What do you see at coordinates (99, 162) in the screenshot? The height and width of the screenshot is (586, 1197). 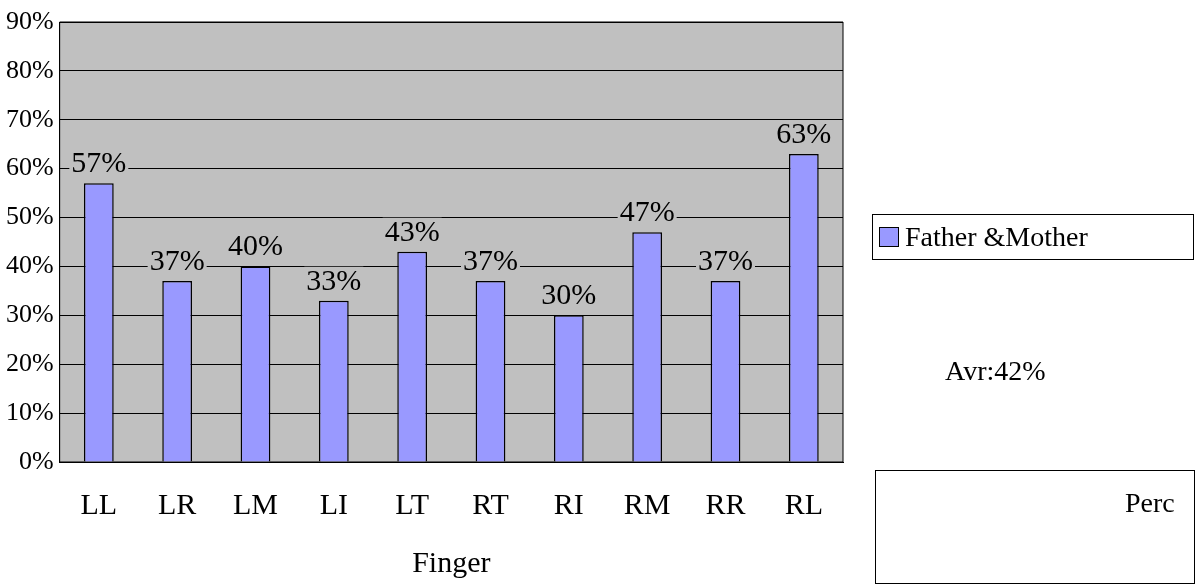 I see `data-label: 57%` at bounding box center [99, 162].